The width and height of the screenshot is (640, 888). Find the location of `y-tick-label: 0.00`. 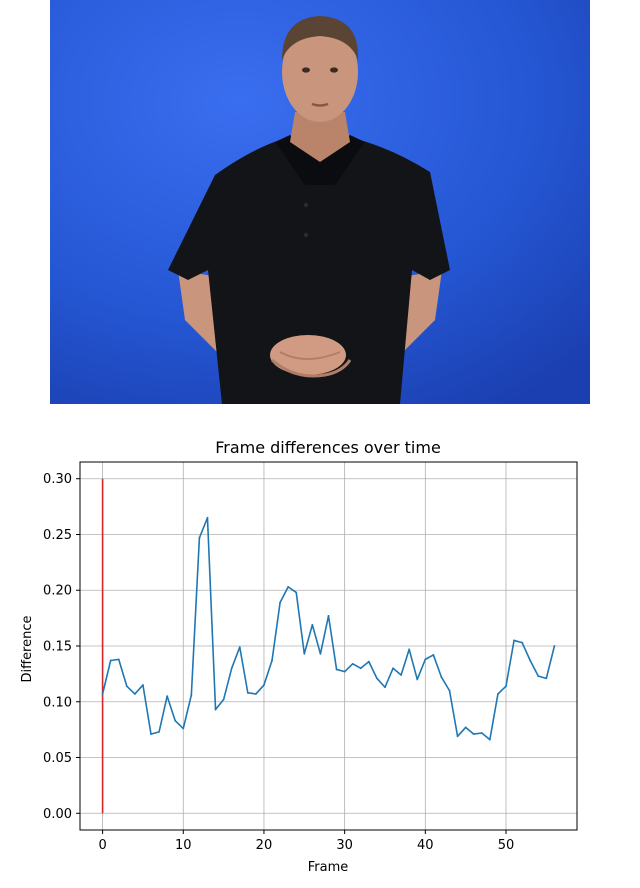

y-tick-label: 0.00 is located at coordinates (57, 814).